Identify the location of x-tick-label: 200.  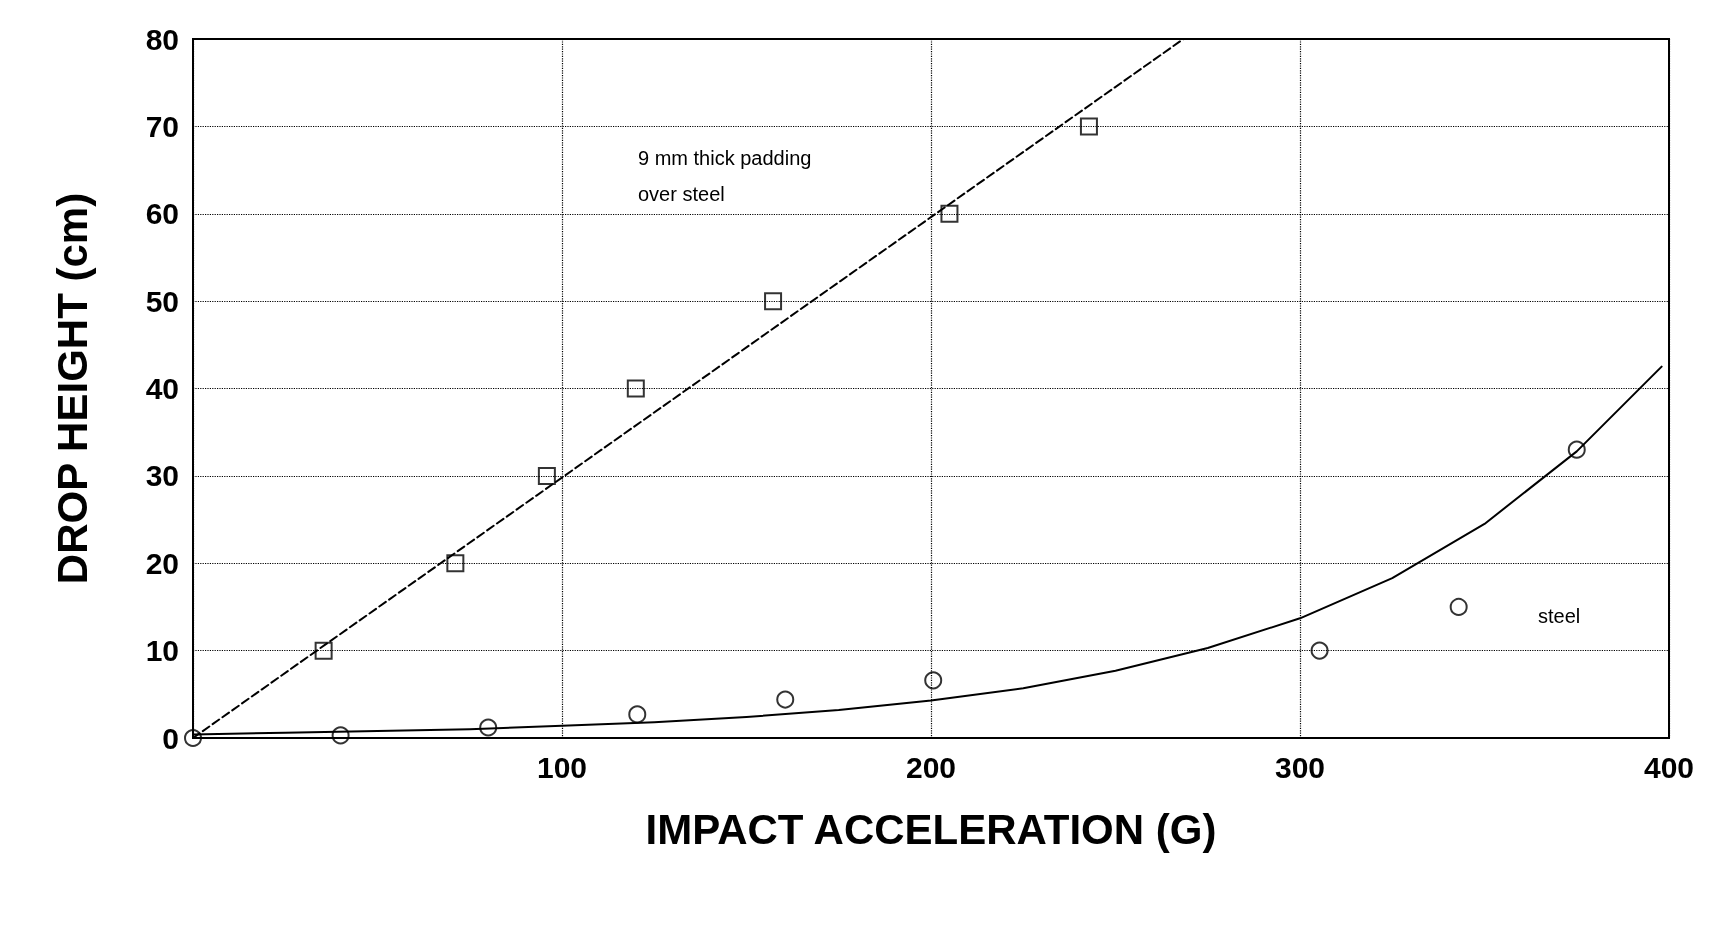
(931, 767).